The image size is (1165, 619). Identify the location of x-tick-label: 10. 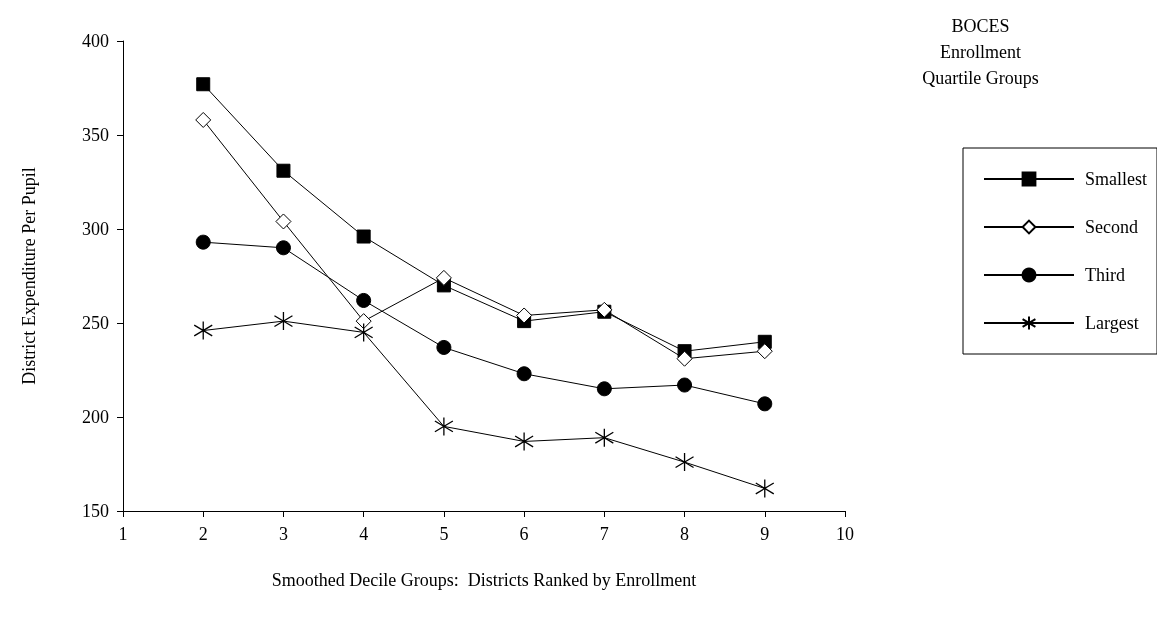
(845, 534).